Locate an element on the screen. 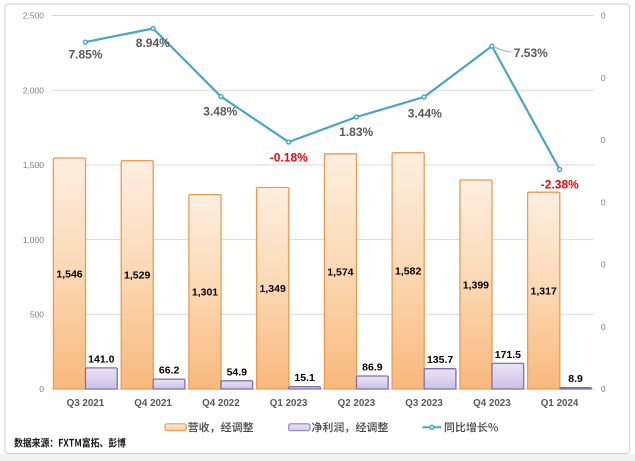 This screenshot has height=461, width=635. svg-text: 1,574 is located at coordinates (340, 272).